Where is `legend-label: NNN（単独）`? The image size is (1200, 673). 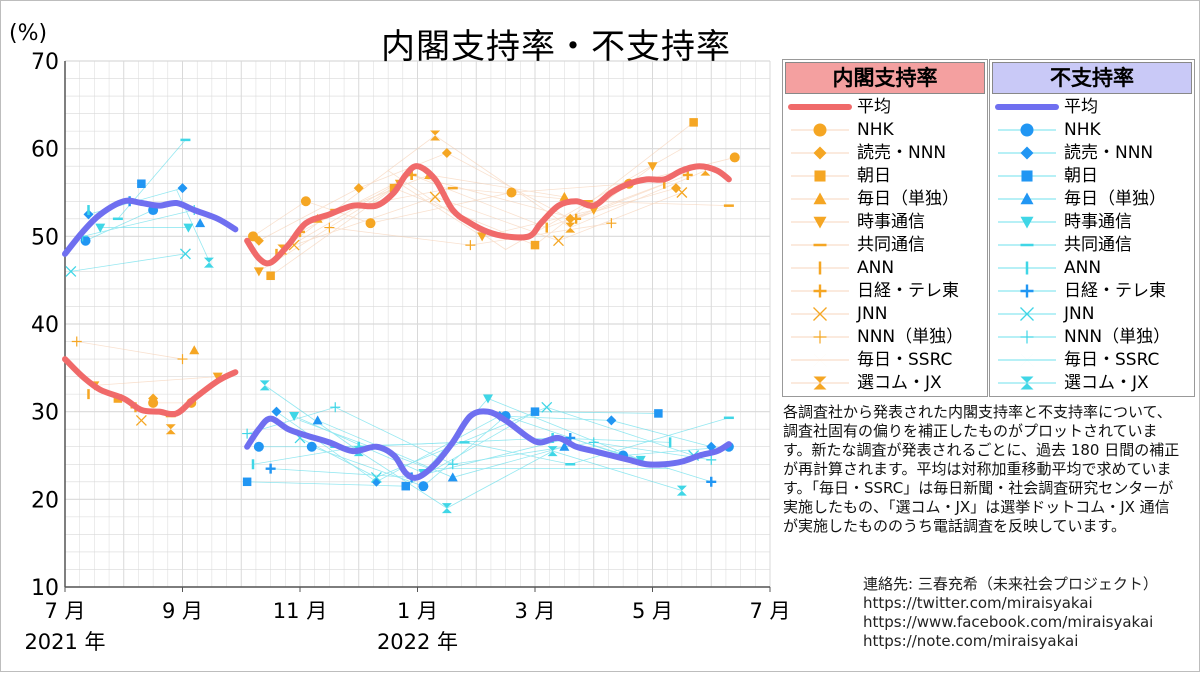
legend-label: NNN（単独） is located at coordinates (1117, 337).